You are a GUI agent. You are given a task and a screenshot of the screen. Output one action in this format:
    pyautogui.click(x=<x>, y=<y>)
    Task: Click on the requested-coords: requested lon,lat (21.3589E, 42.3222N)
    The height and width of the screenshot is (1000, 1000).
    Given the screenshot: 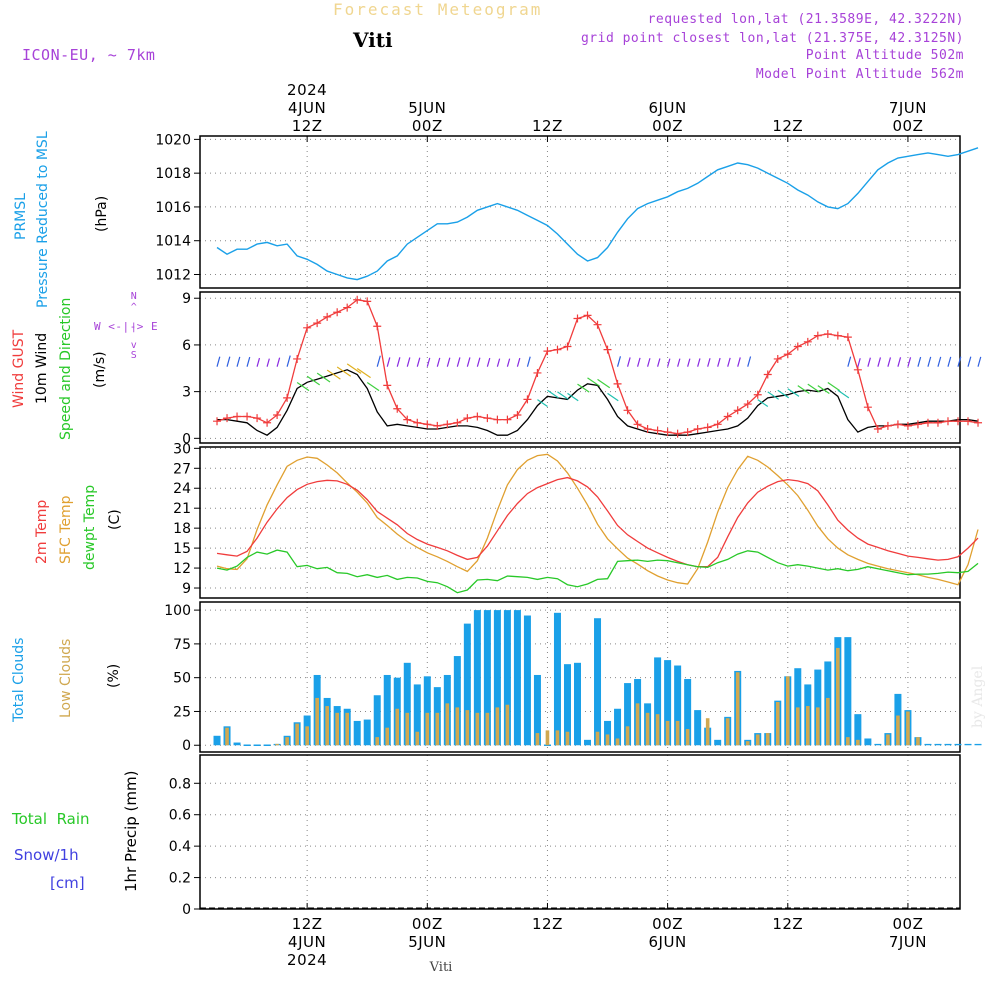 What is the action you would take?
    pyautogui.click(x=806, y=19)
    